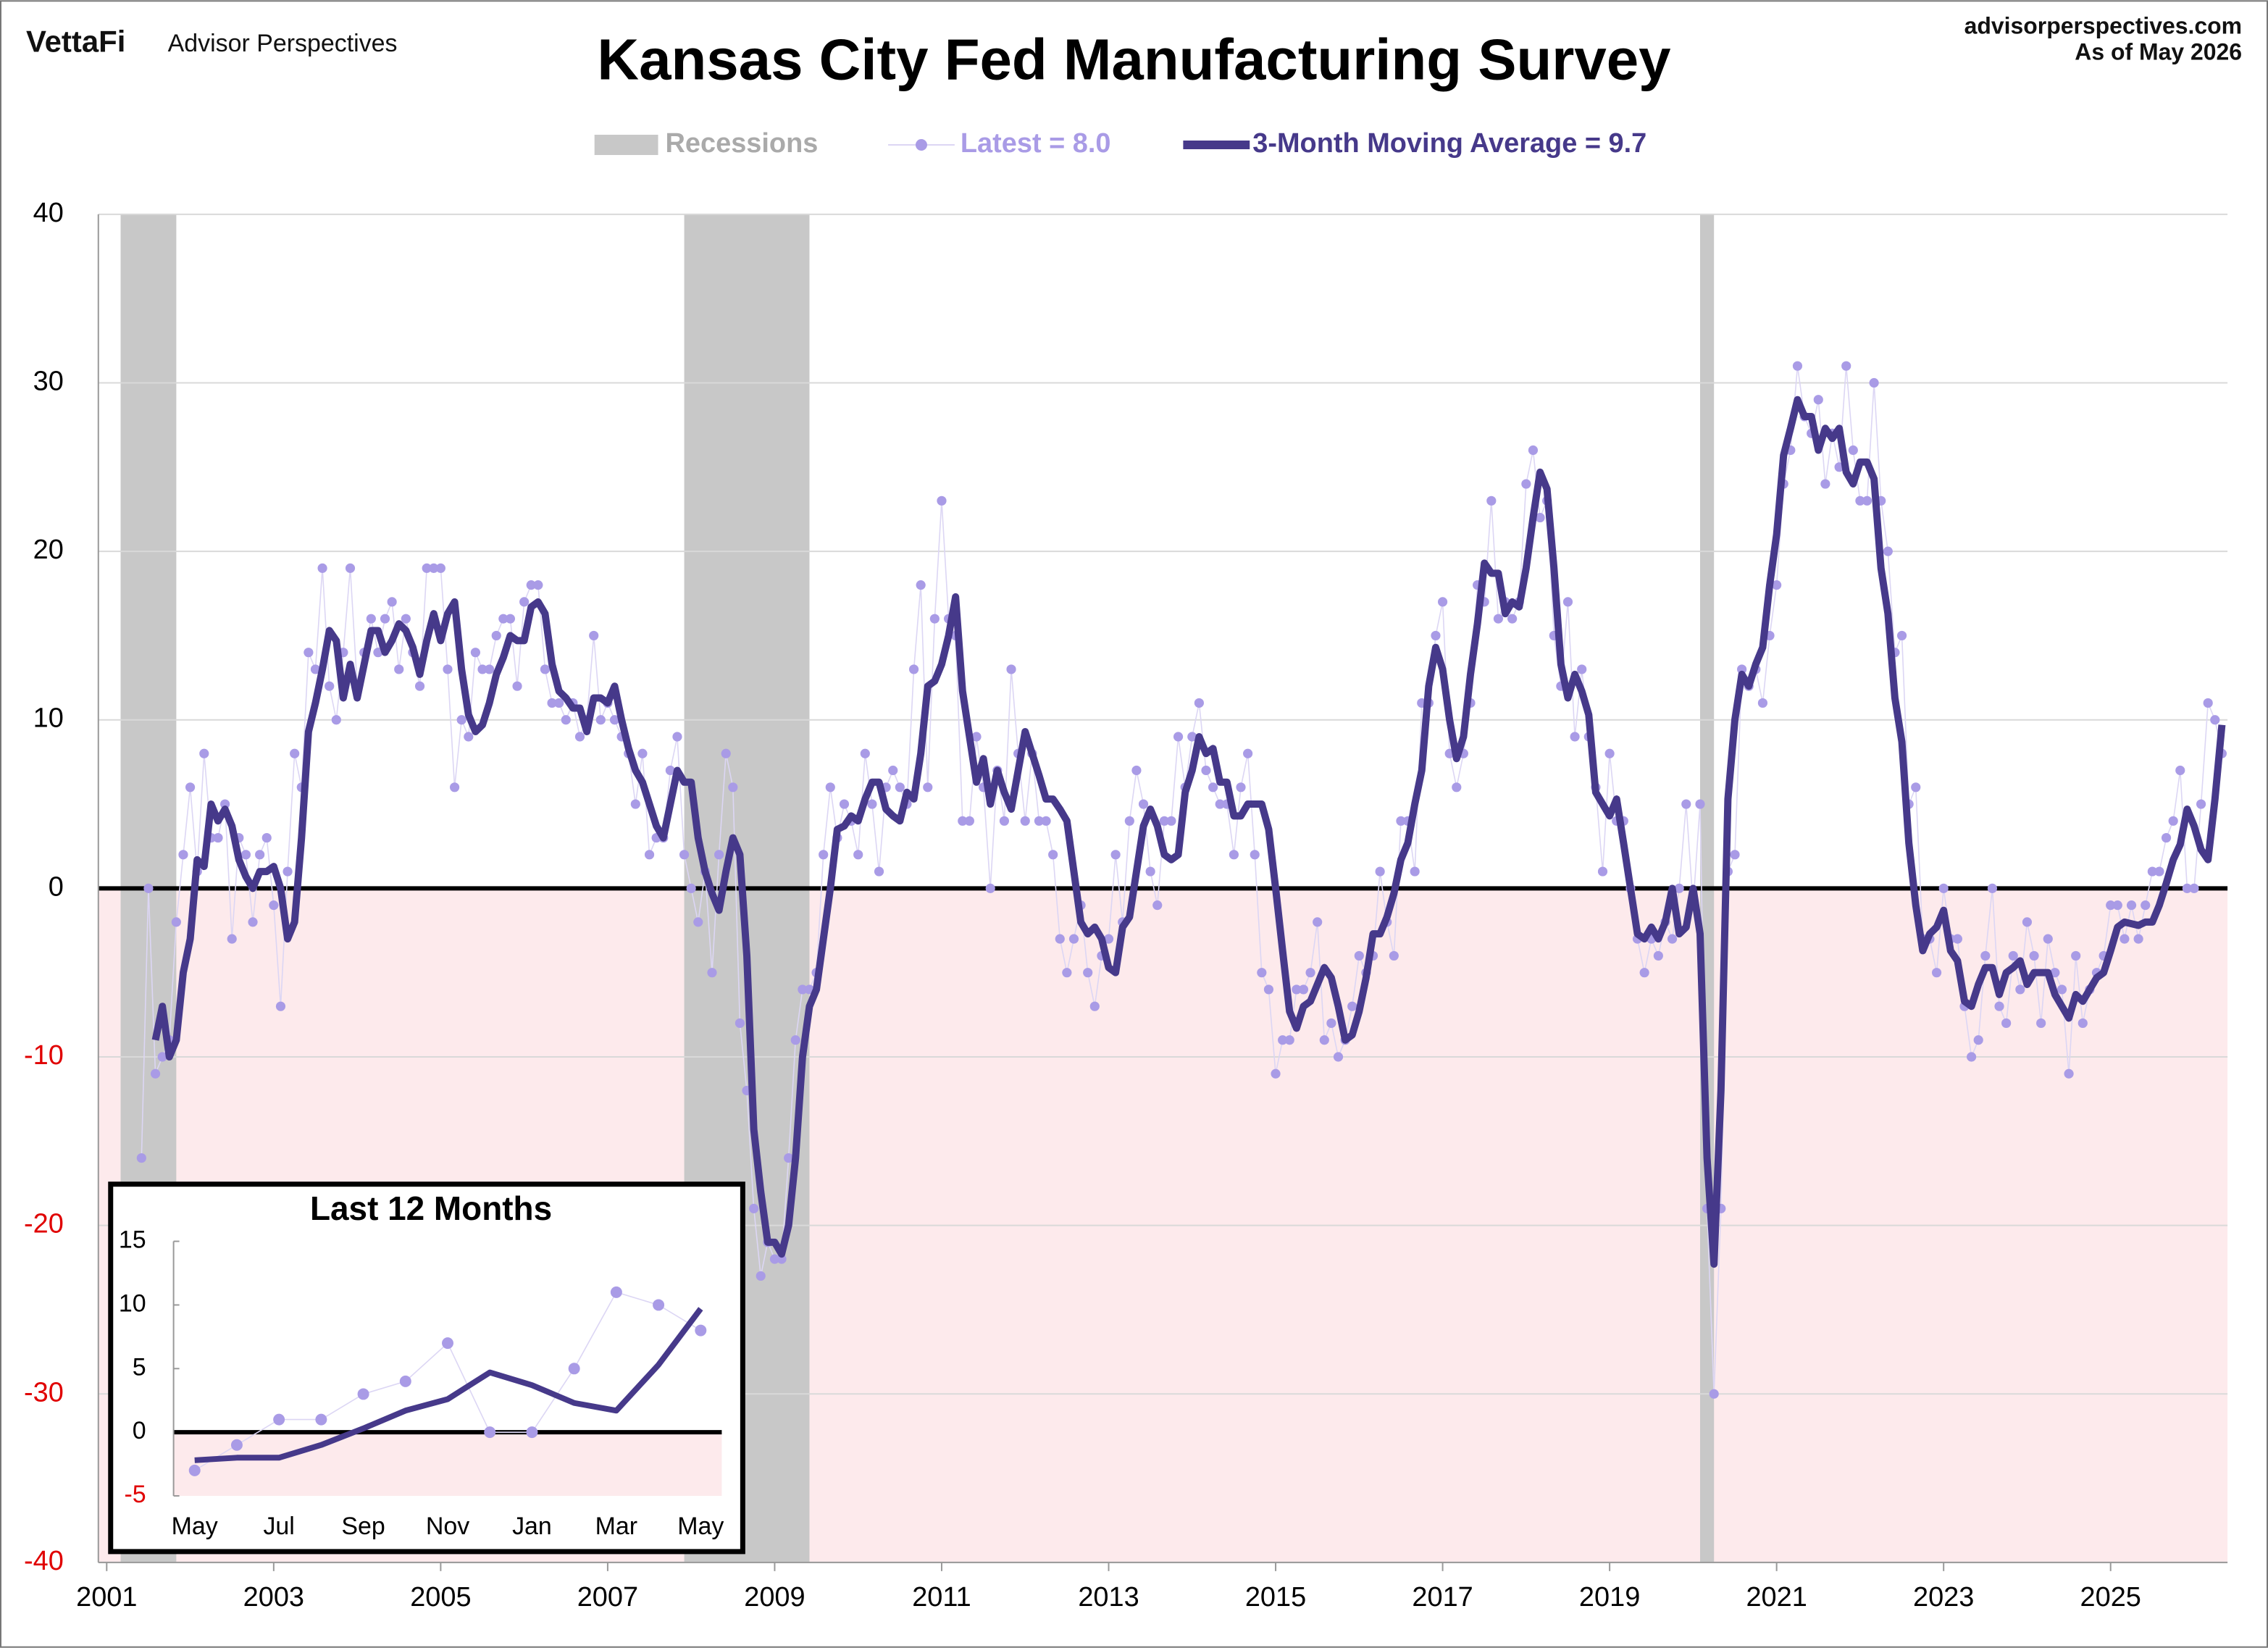  What do you see at coordinates (1036, 143) in the screenshot?
I see `legend-label: Latest = 8.0` at bounding box center [1036, 143].